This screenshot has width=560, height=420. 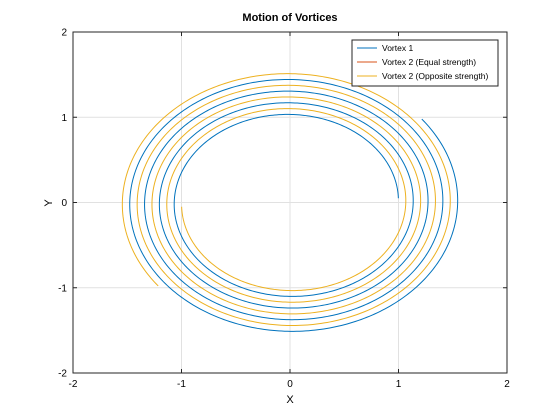 What do you see at coordinates (435, 76) in the screenshot?
I see `legend-entry-3: Vortex 2 (Opposite strength)` at bounding box center [435, 76].